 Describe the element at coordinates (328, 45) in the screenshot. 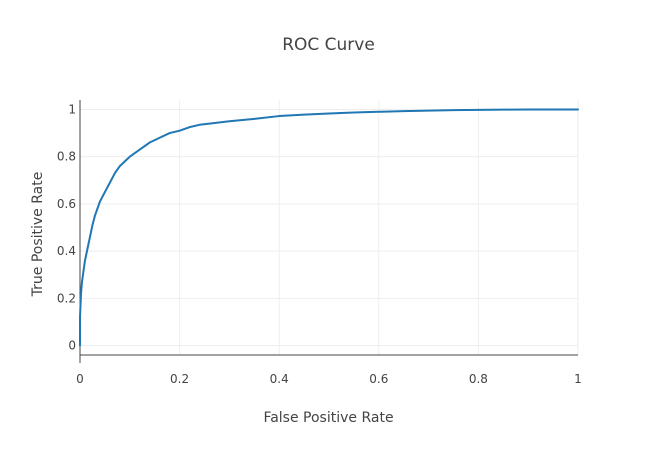

I see `chart-title: ROC Curve` at that location.